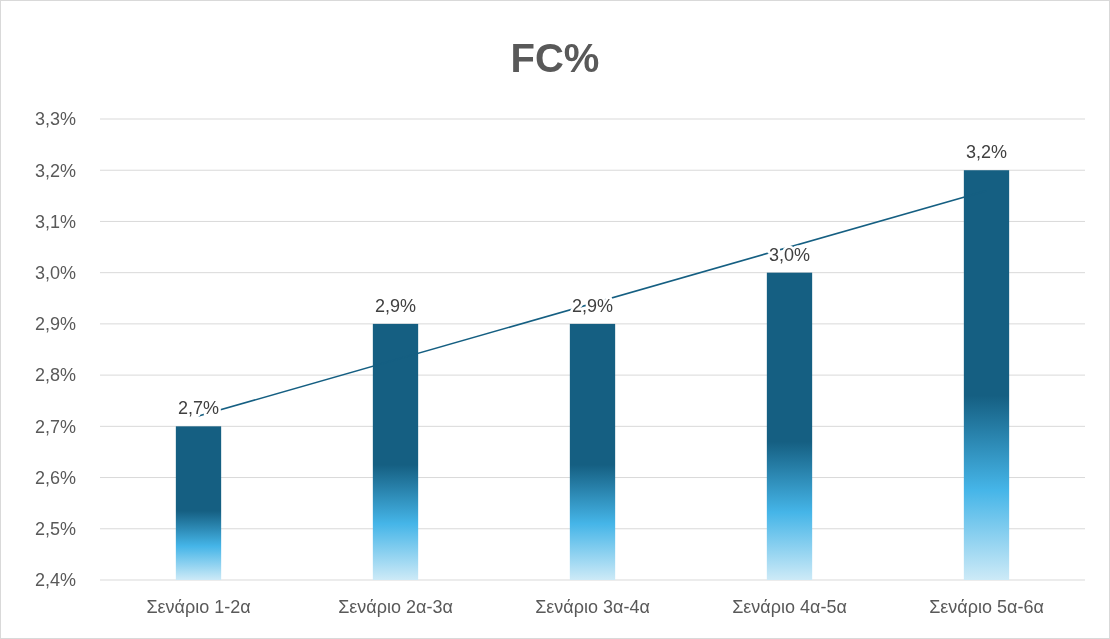 Image resolution: width=1110 pixels, height=639 pixels. Describe the element at coordinates (592, 607) in the screenshot. I see `x-tick-label: Σενάριο 3α-4α` at that location.